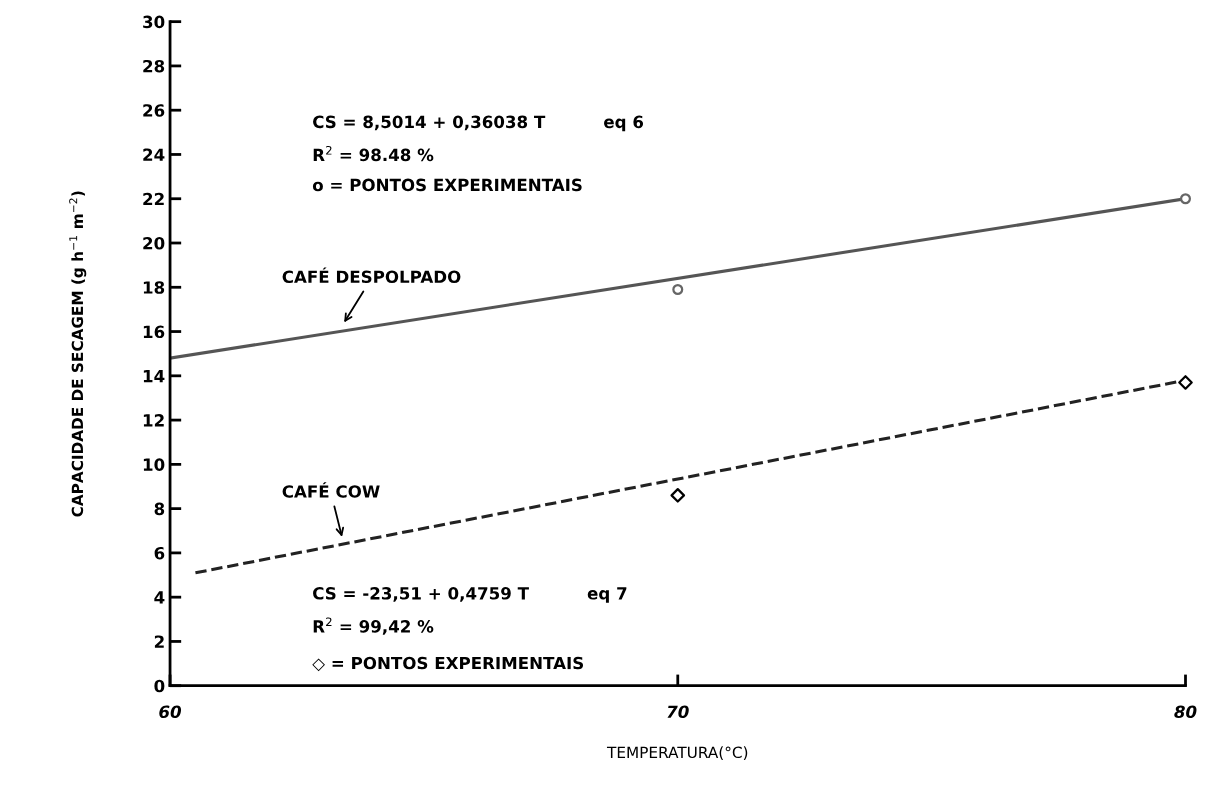  What do you see at coordinates (159, 553) in the screenshot?
I see `y-tick-label: 6` at bounding box center [159, 553].